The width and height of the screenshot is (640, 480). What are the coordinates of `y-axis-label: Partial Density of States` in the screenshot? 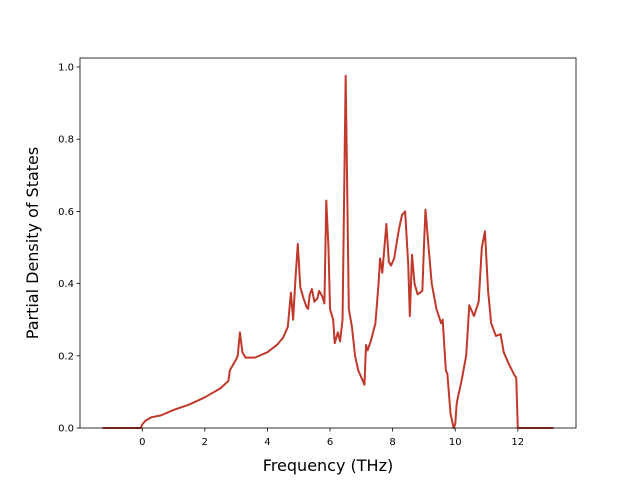 It's located at (32, 243).